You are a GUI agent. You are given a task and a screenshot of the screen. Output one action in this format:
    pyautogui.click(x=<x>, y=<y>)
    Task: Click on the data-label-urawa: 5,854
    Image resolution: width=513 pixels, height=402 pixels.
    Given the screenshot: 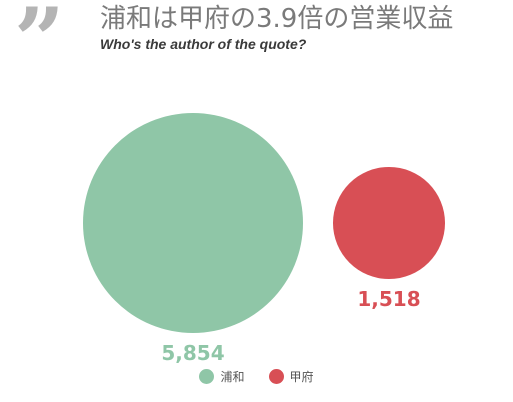 What is the action you would take?
    pyautogui.click(x=192, y=353)
    